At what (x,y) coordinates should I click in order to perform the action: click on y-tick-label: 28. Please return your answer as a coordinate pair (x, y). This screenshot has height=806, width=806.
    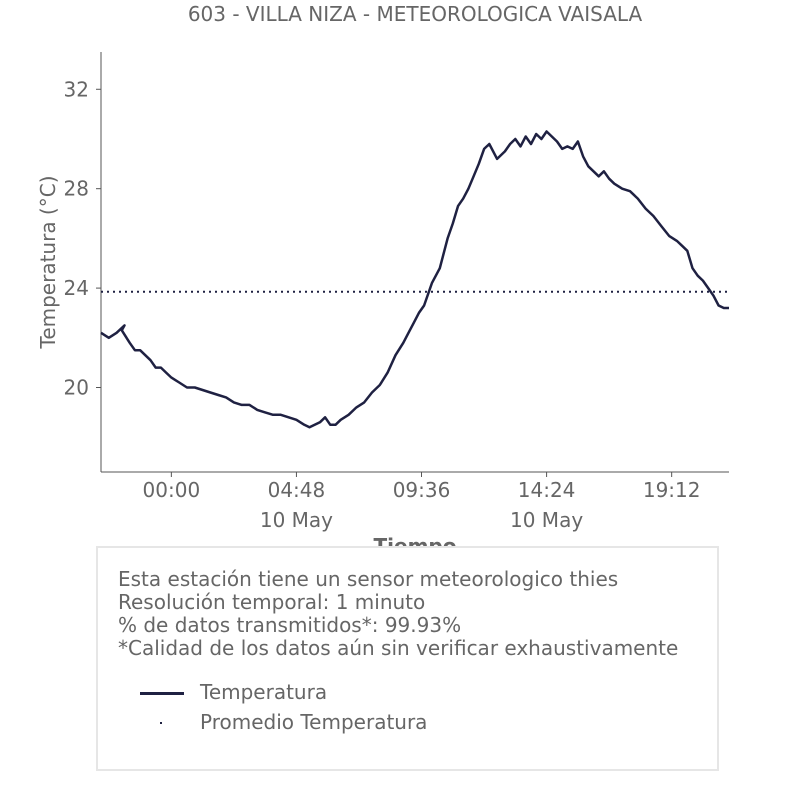
    Looking at the image, I should click on (76, 189).